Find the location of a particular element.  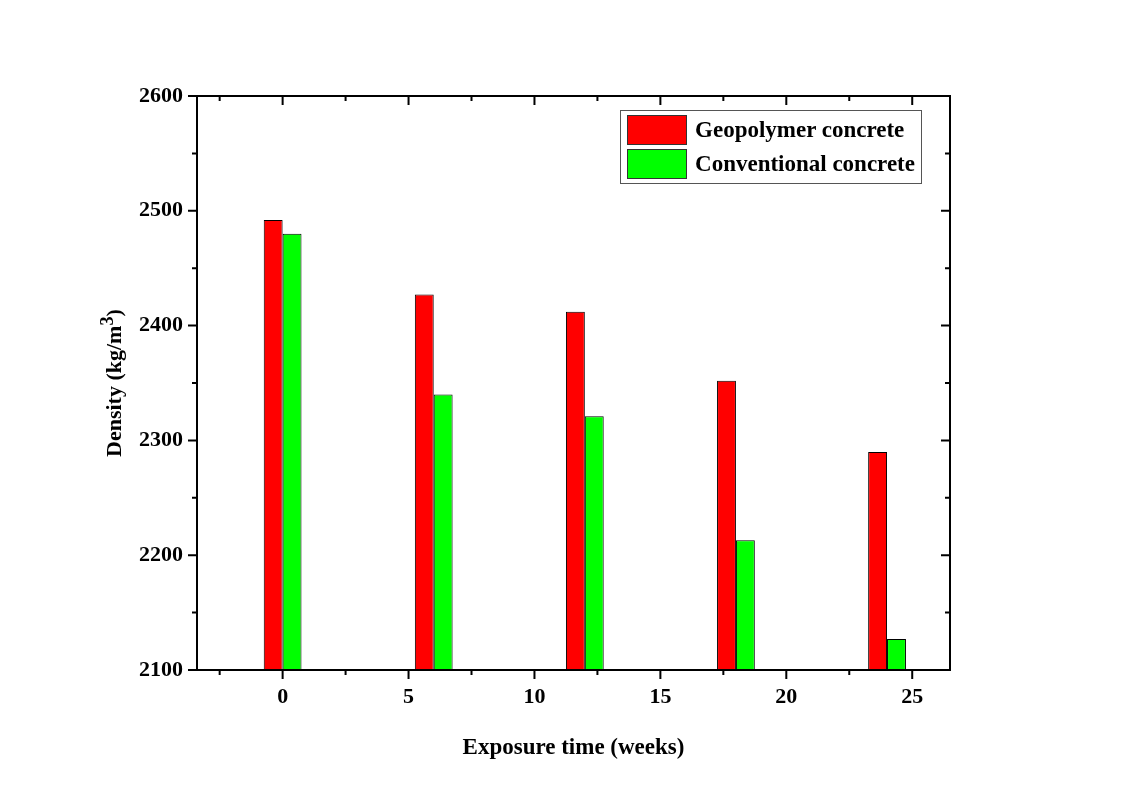

x-tick-label: 0 is located at coordinates (283, 695).